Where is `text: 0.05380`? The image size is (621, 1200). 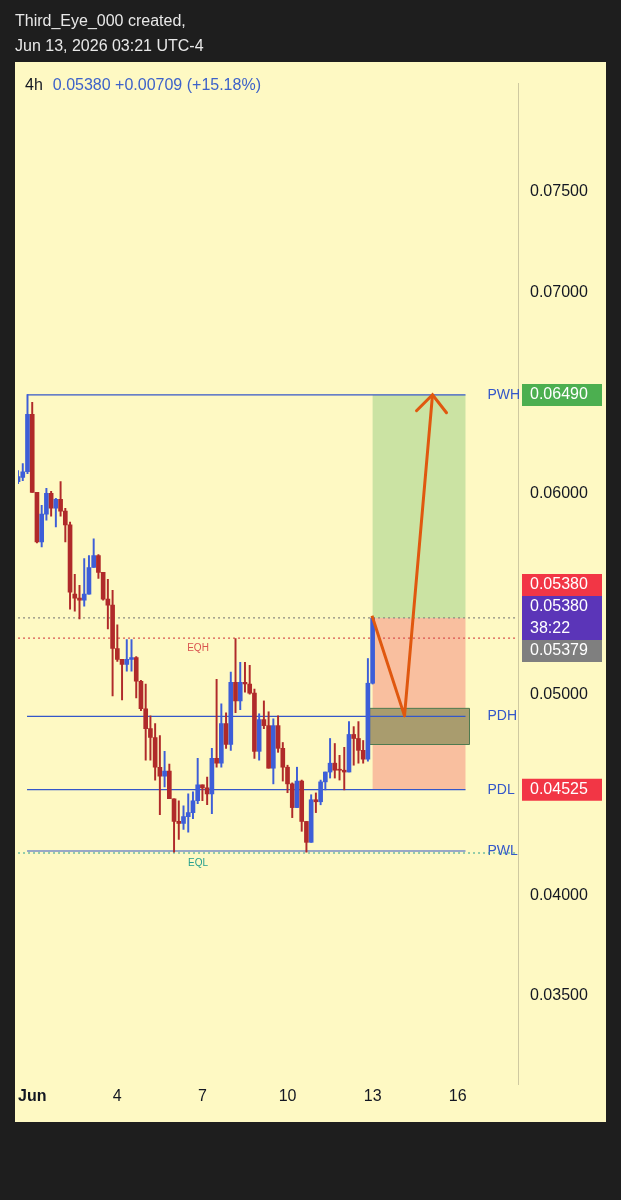
text: 0.05380 is located at coordinates (559, 584).